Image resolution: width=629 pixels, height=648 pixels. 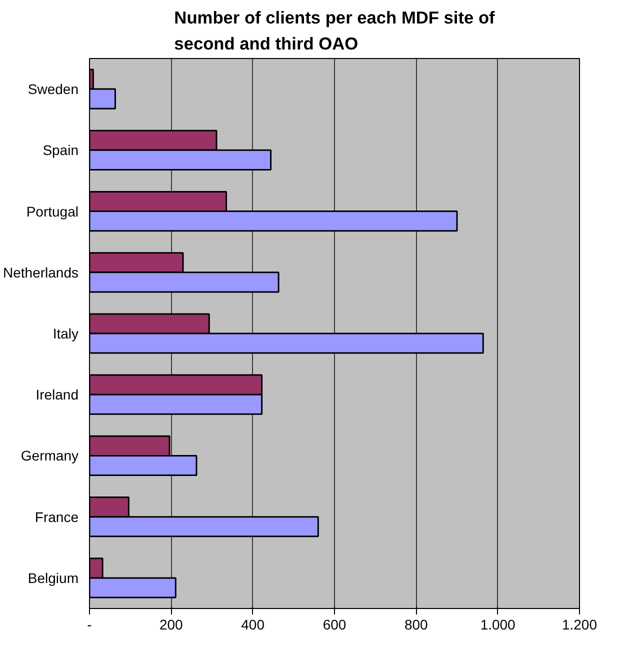 I want to click on y-tick-label: Spain, so click(x=60, y=150).